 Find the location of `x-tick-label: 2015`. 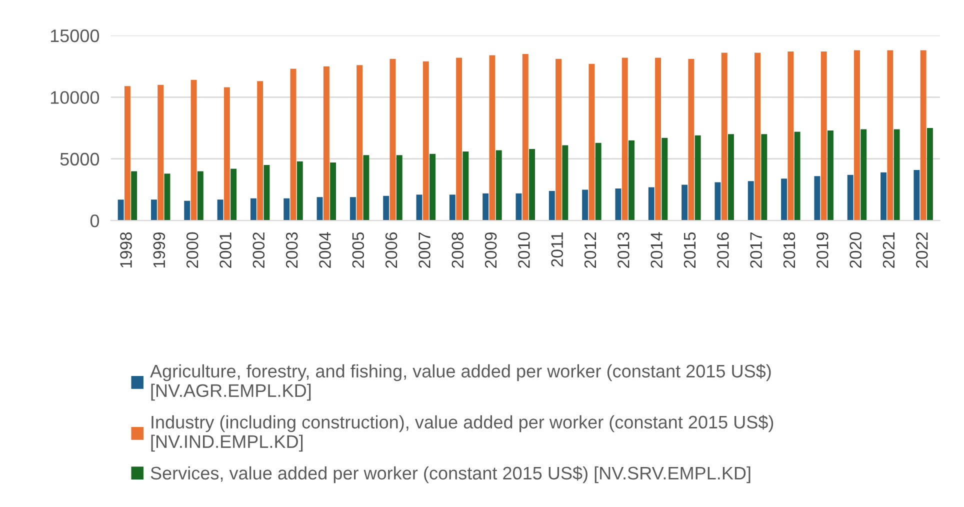

x-tick-label: 2015 is located at coordinates (690, 250).